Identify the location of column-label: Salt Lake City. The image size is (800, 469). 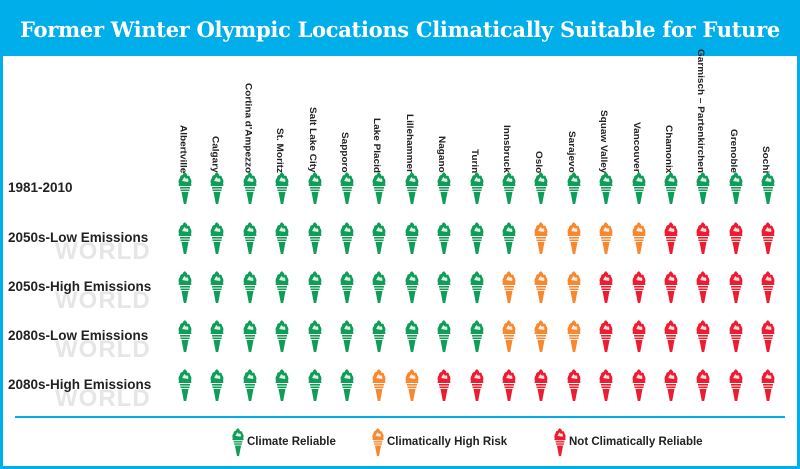
(315, 118).